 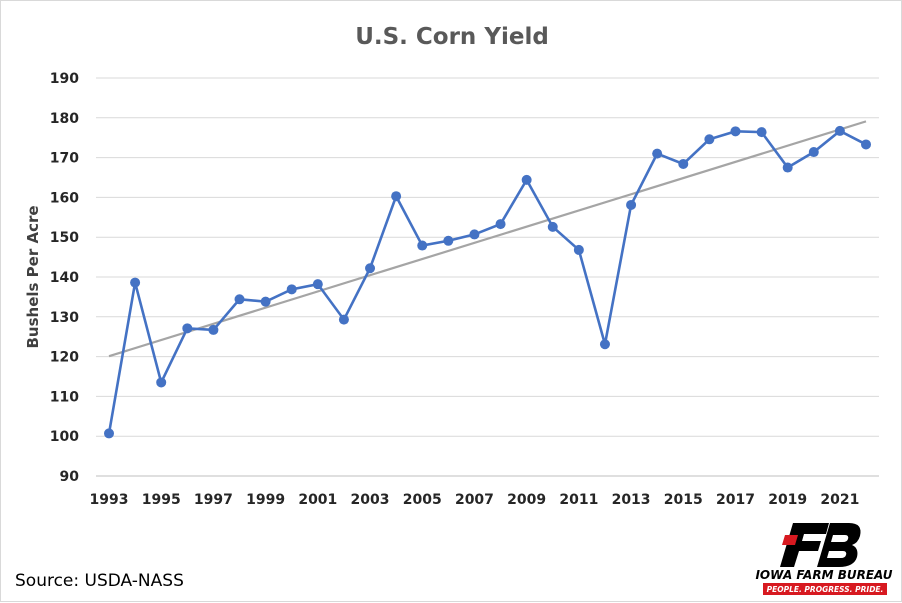 What do you see at coordinates (452, 37) in the screenshot?
I see `chart-title: U.S. Corn Yield` at bounding box center [452, 37].